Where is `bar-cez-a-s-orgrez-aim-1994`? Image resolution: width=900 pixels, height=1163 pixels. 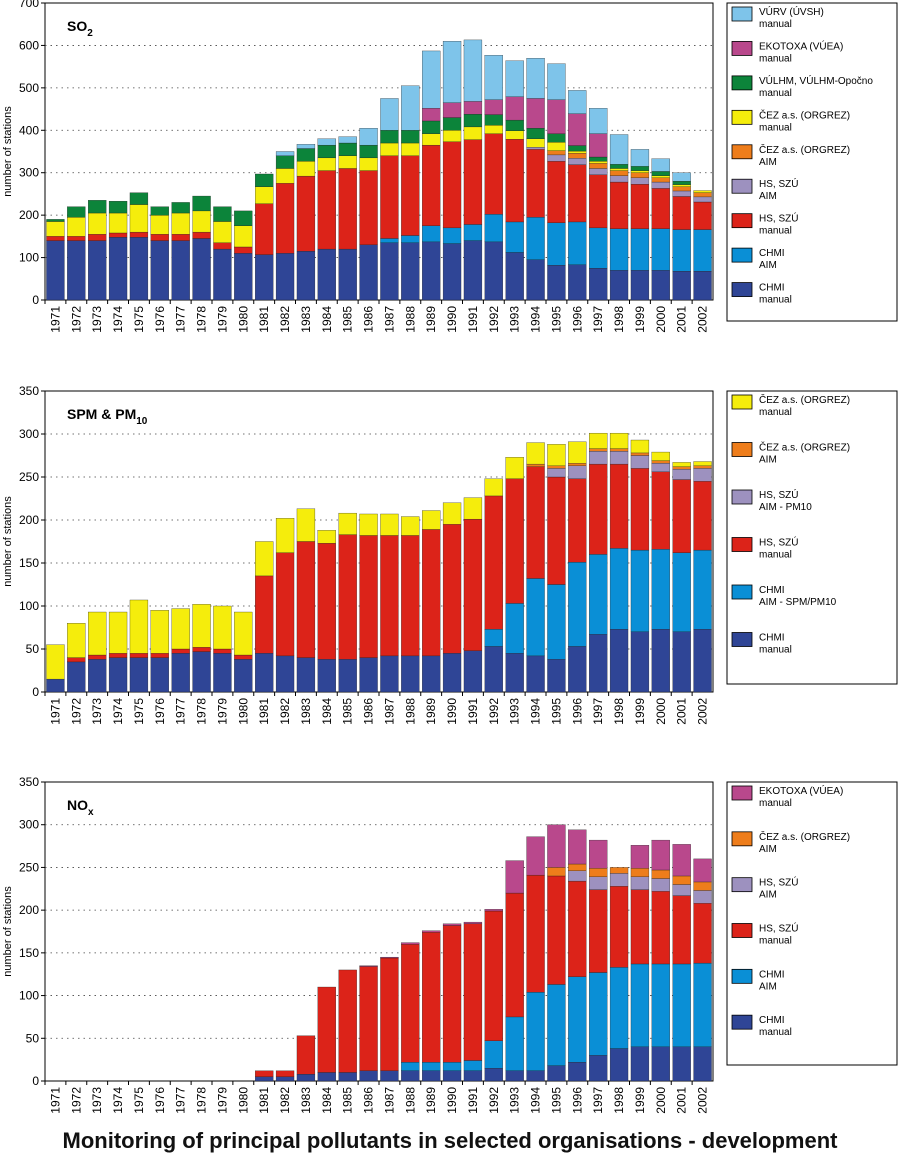
bar-cez-a-s-orgrez-aim-1994 is located at coordinates (535, 465).